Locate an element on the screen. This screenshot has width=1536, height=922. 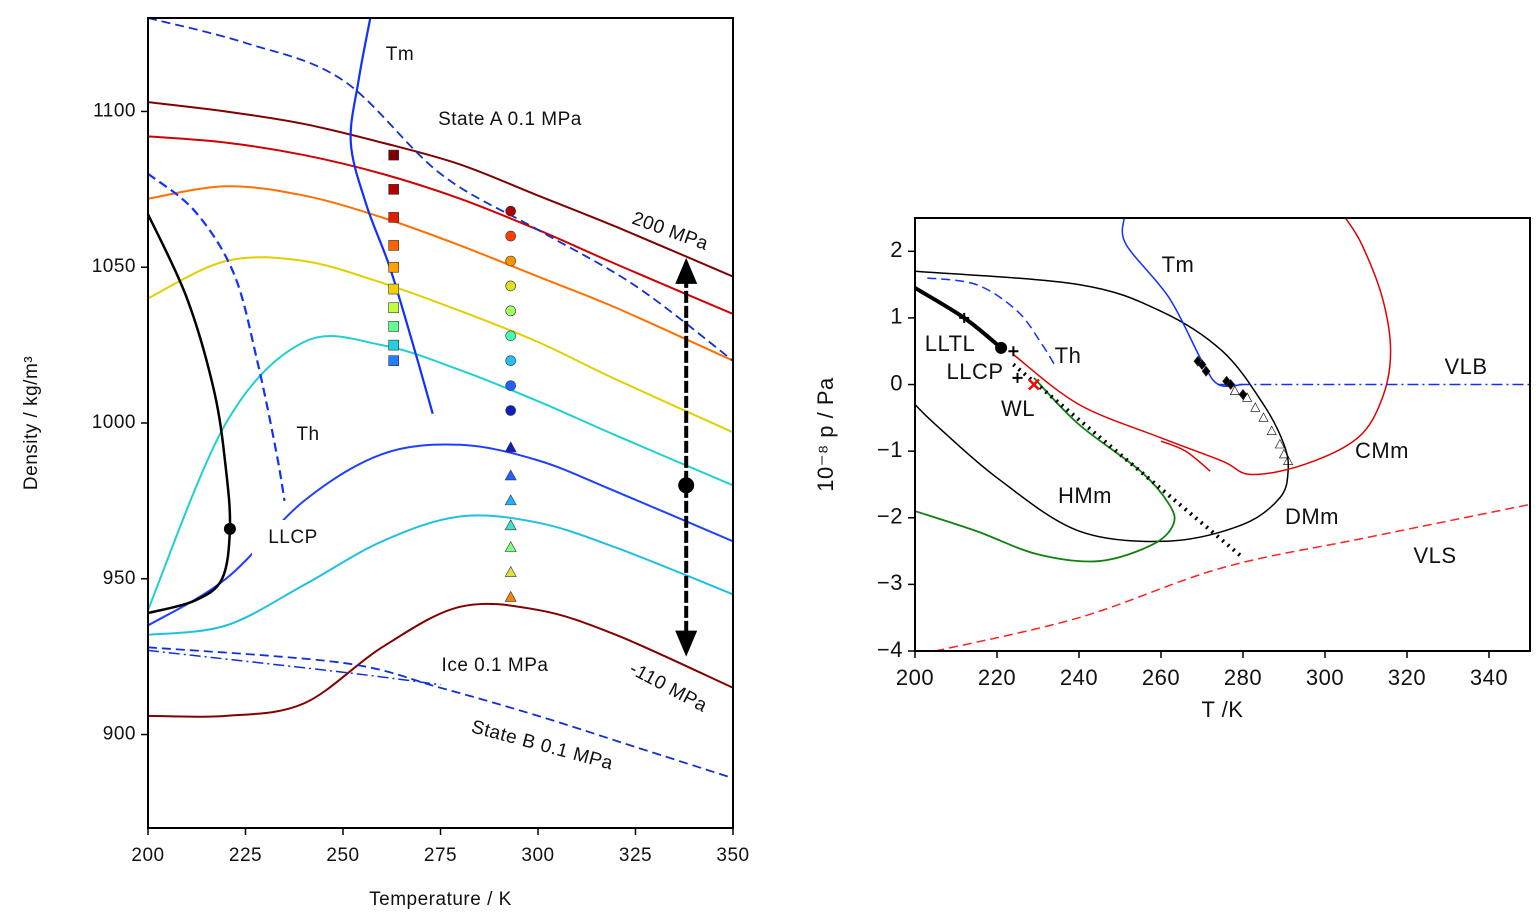
y-tick-label: 900 is located at coordinates (119, 734).